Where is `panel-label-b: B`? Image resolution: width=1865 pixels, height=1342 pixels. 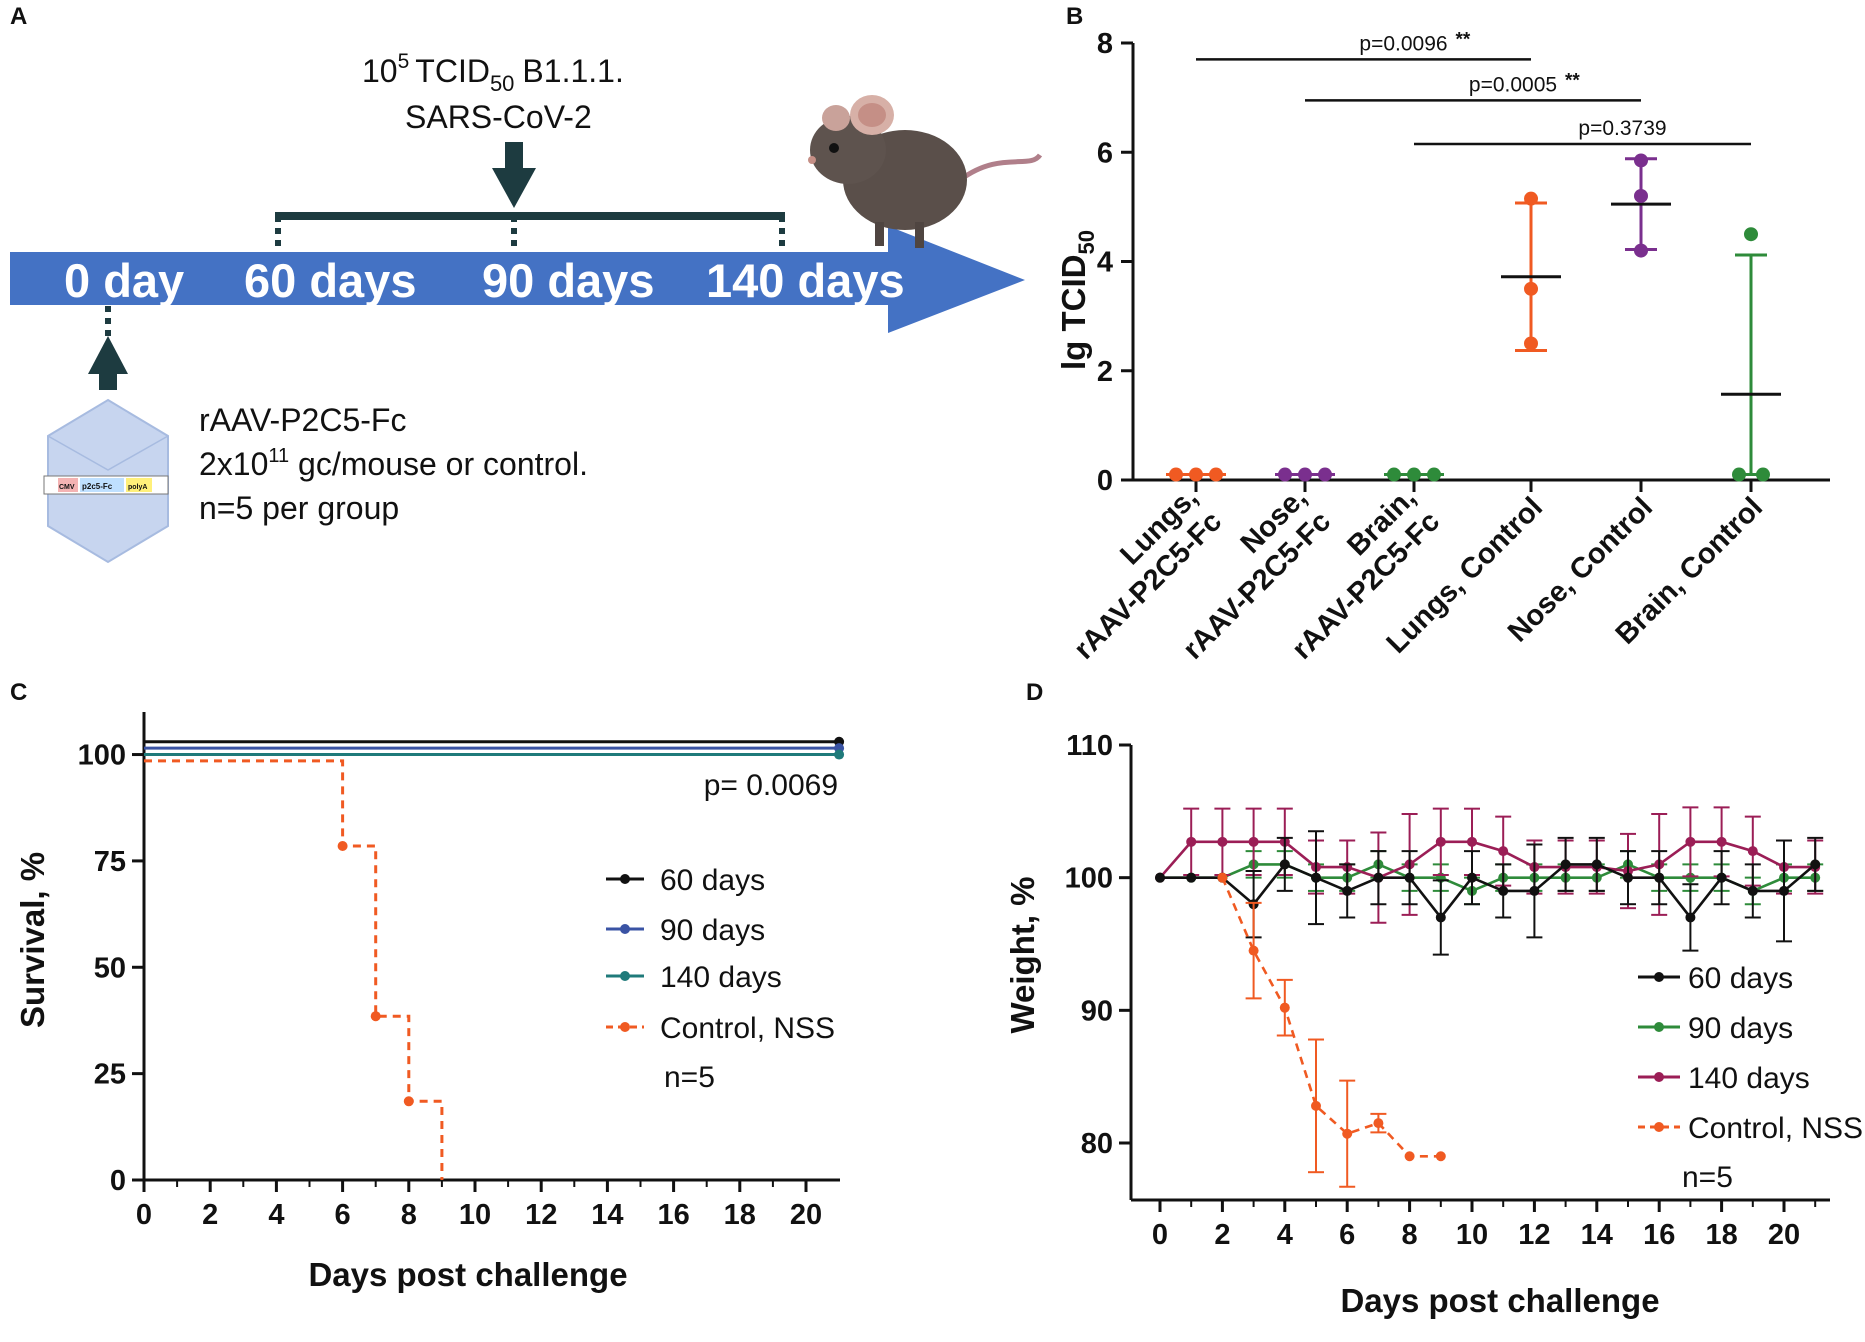
panel-label-b: B is located at coordinates (1074, 16).